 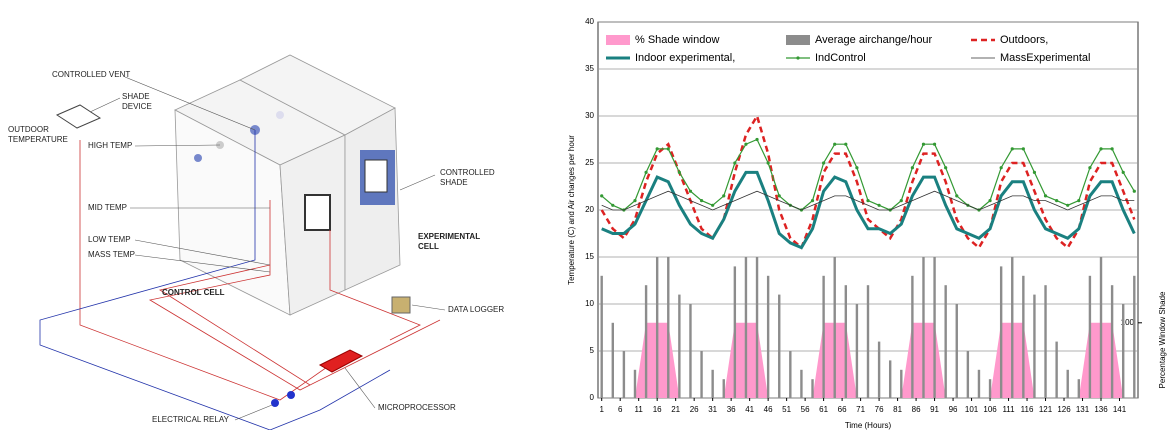 I want to click on x-tick-label: 106, so click(x=990, y=409).